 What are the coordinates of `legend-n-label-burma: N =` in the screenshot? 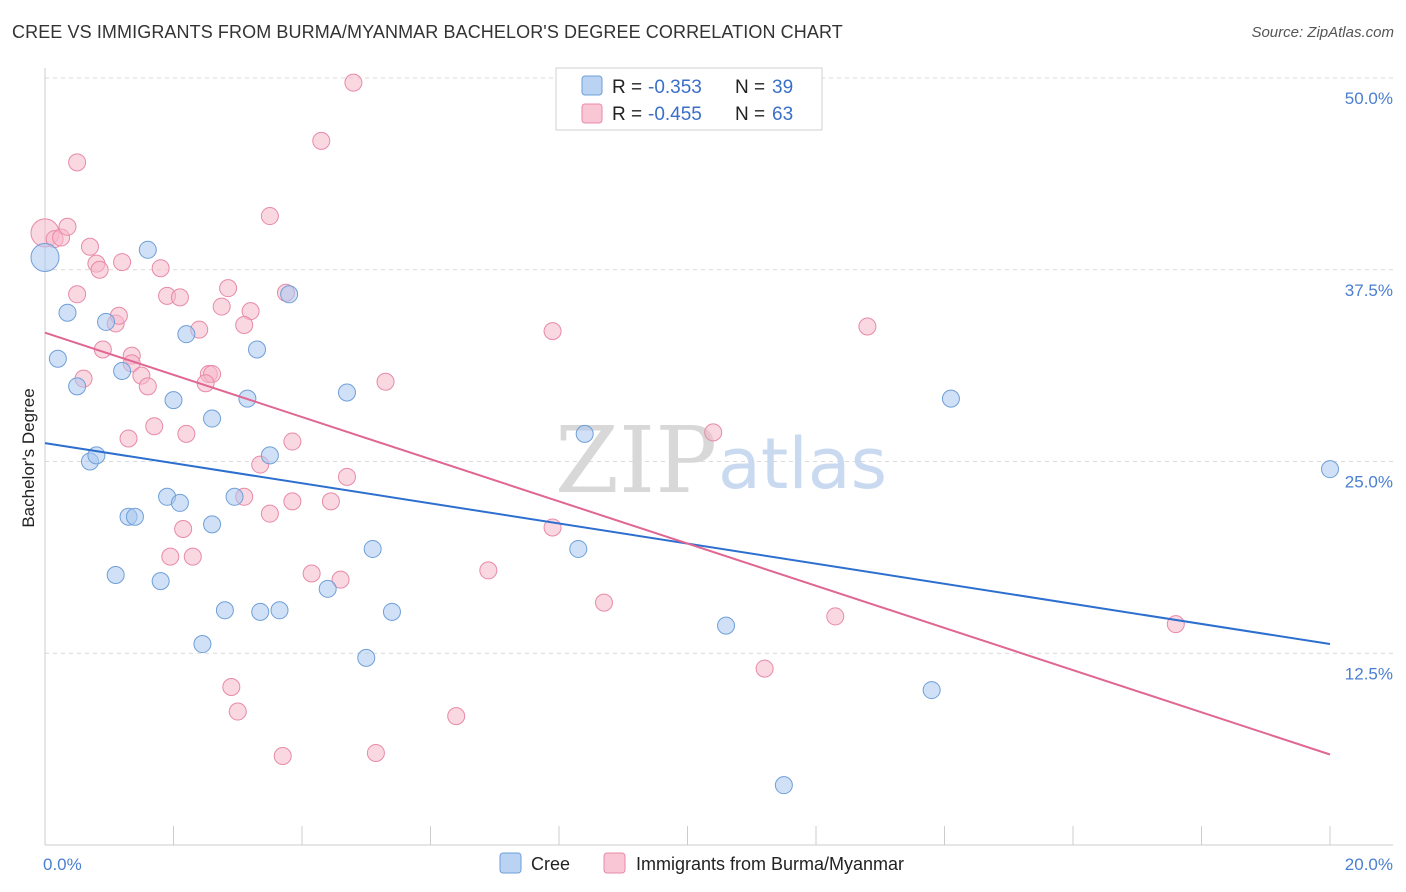 It's located at (750, 114).